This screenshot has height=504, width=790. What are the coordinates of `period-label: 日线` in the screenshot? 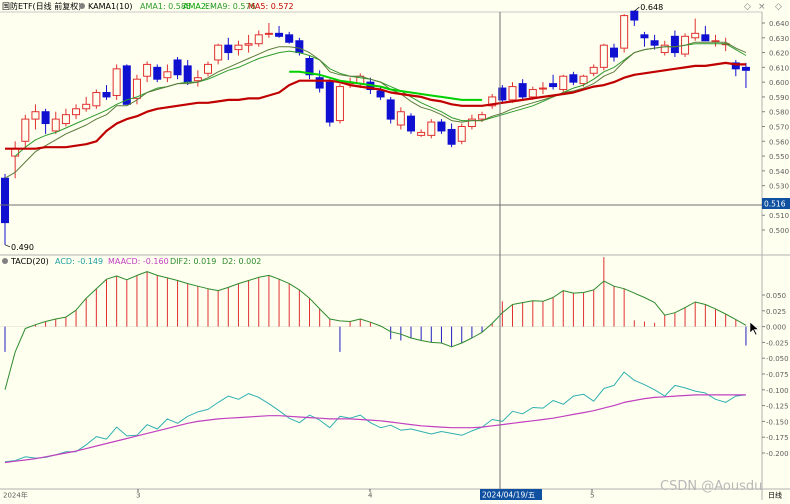 It's located at (775, 495).